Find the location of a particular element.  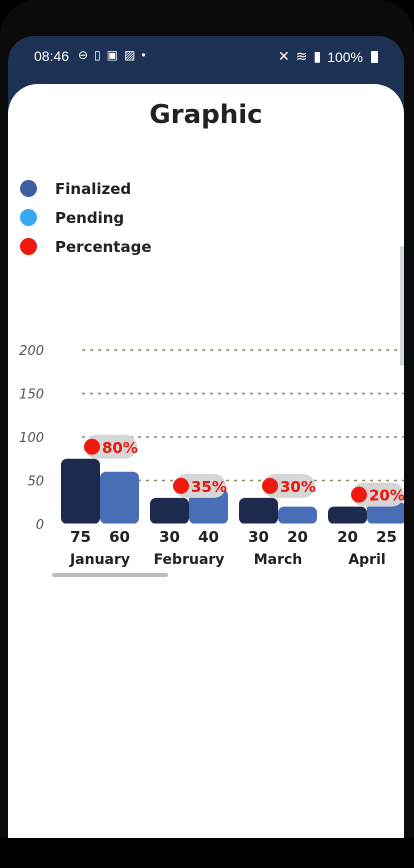

bar-value-label: 25 is located at coordinates (386, 537).